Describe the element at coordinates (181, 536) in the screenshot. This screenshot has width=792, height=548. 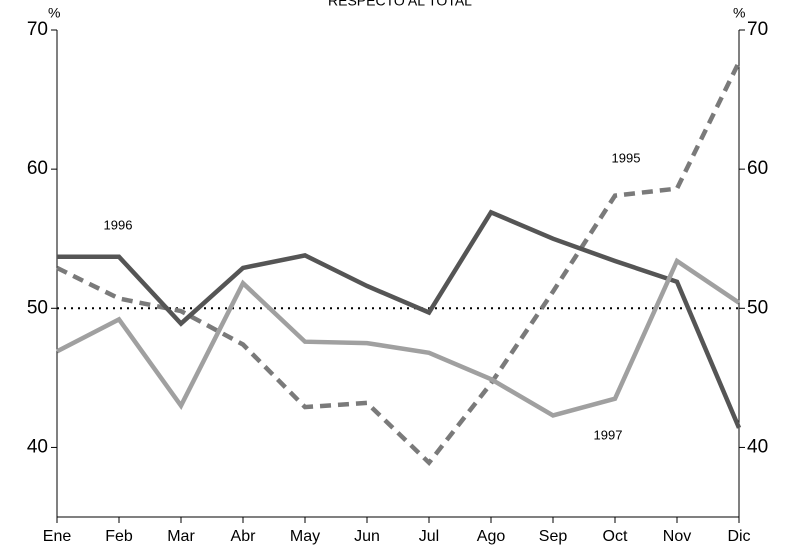
I see `x-tick-label: Mar` at that location.